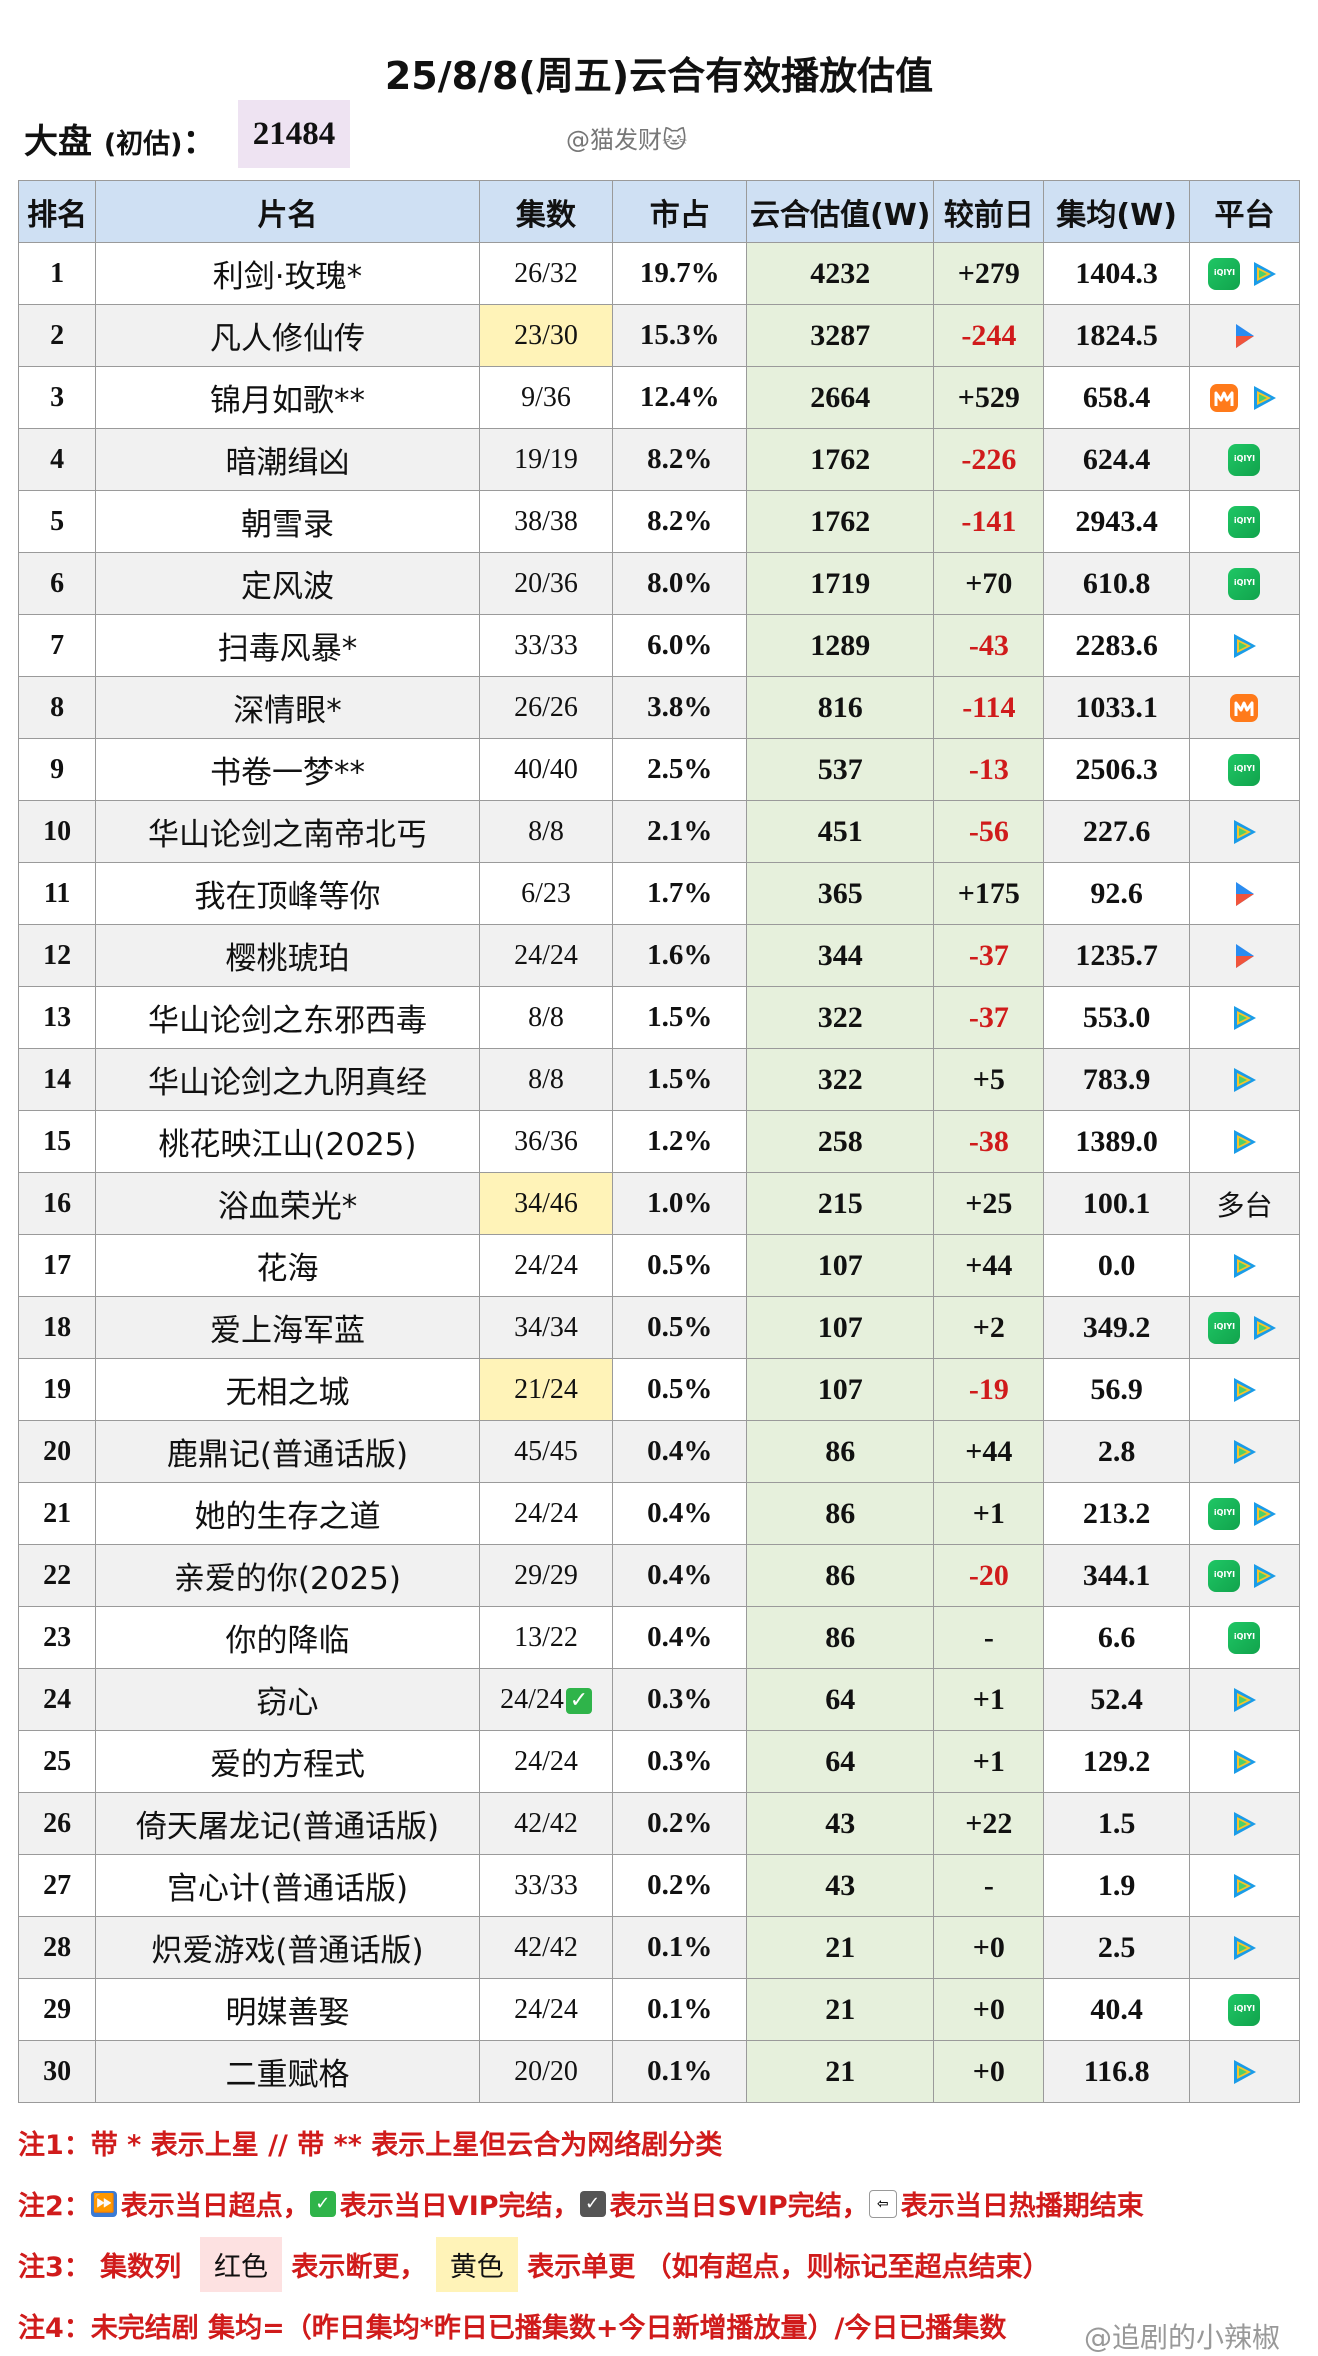  I want to click on change-cell: +0, so click(989, 1947).